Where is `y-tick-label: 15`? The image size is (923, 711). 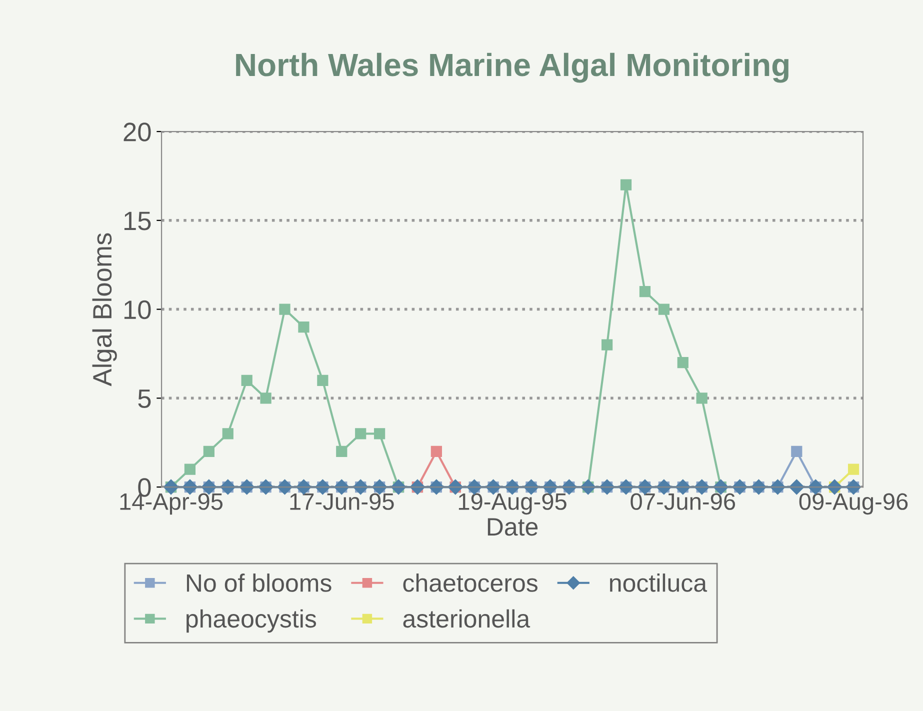 y-tick-label: 15 is located at coordinates (137, 221).